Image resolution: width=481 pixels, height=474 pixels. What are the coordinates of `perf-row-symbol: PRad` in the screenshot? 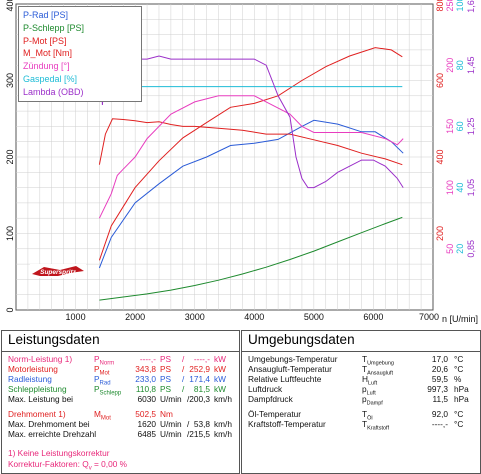 It's located at (102, 380).